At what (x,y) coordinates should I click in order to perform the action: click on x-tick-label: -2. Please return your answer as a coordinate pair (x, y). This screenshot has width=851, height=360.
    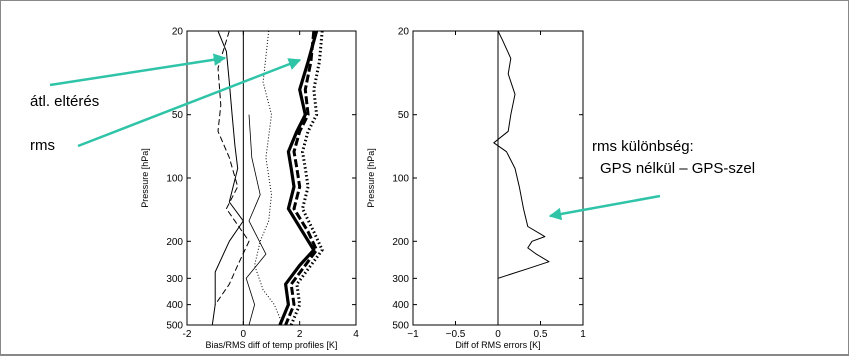
    Looking at the image, I should click on (187, 334).